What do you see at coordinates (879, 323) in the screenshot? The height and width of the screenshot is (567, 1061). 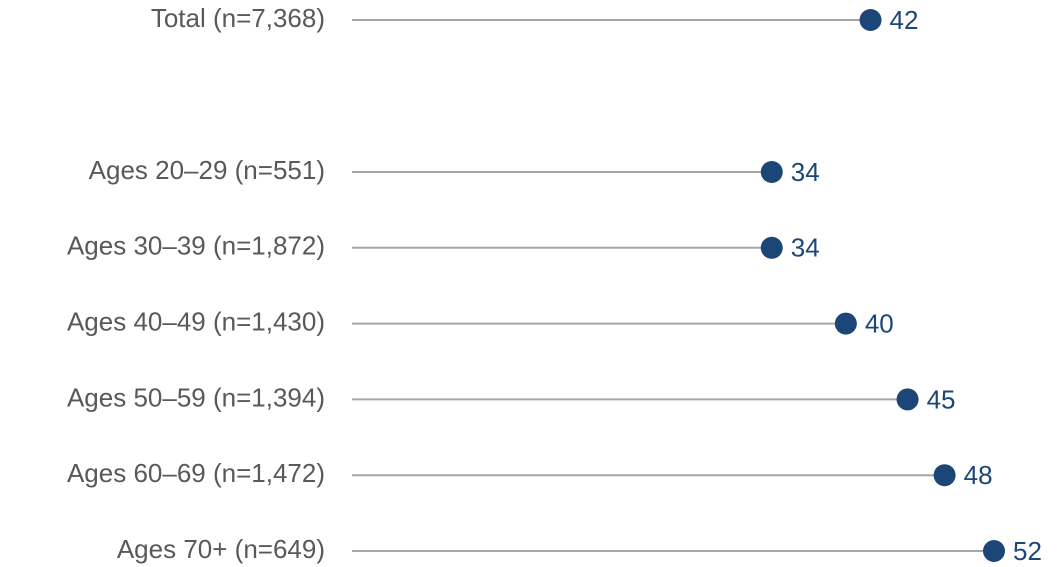 I see `value-label: 40` at bounding box center [879, 323].